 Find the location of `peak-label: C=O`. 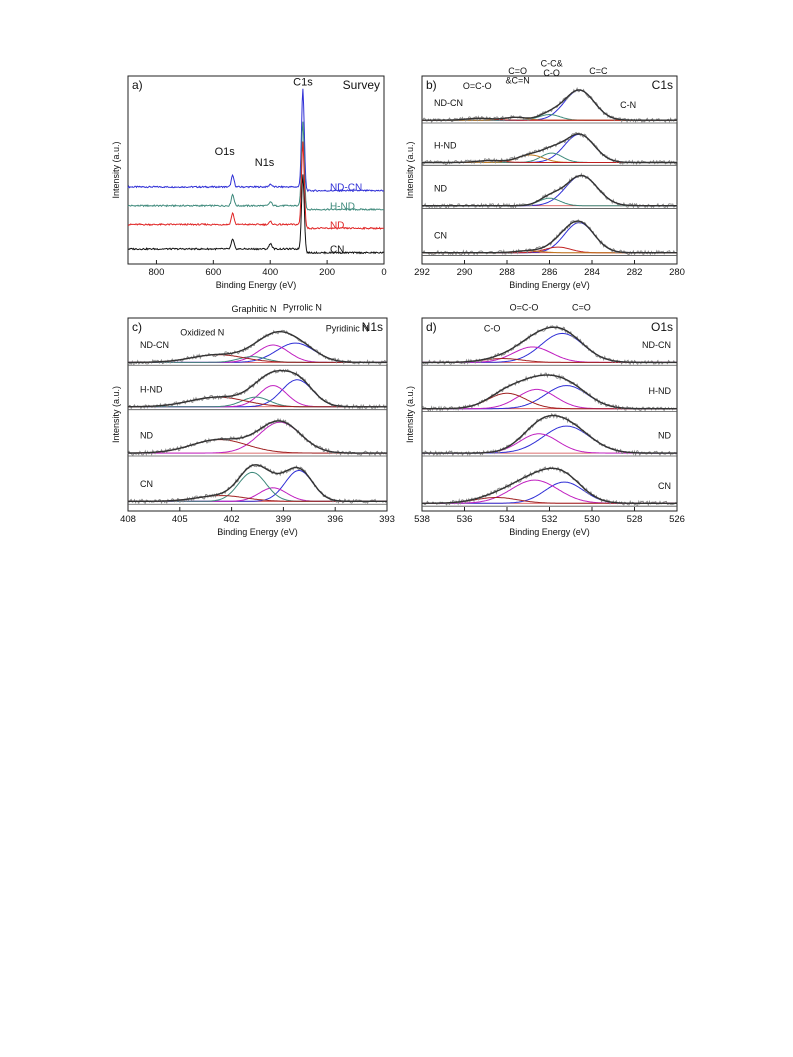

peak-label: C=O is located at coordinates (581, 307).